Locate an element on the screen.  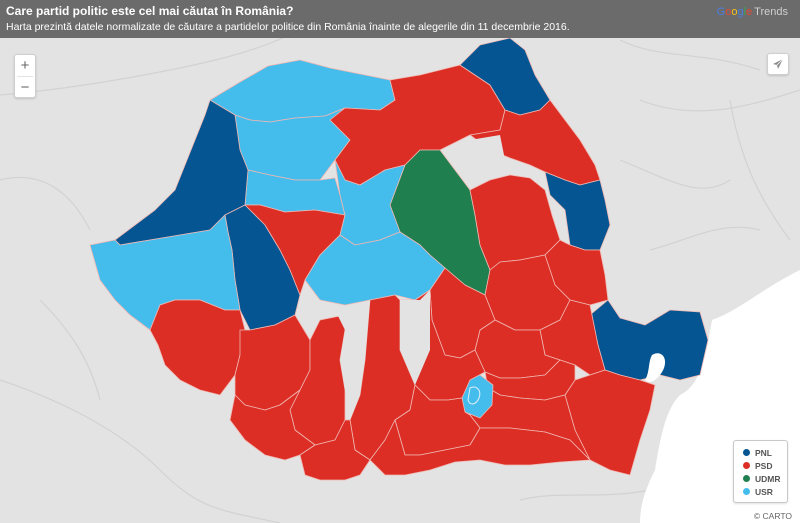
udmr-color-dot is located at coordinates (746, 478).